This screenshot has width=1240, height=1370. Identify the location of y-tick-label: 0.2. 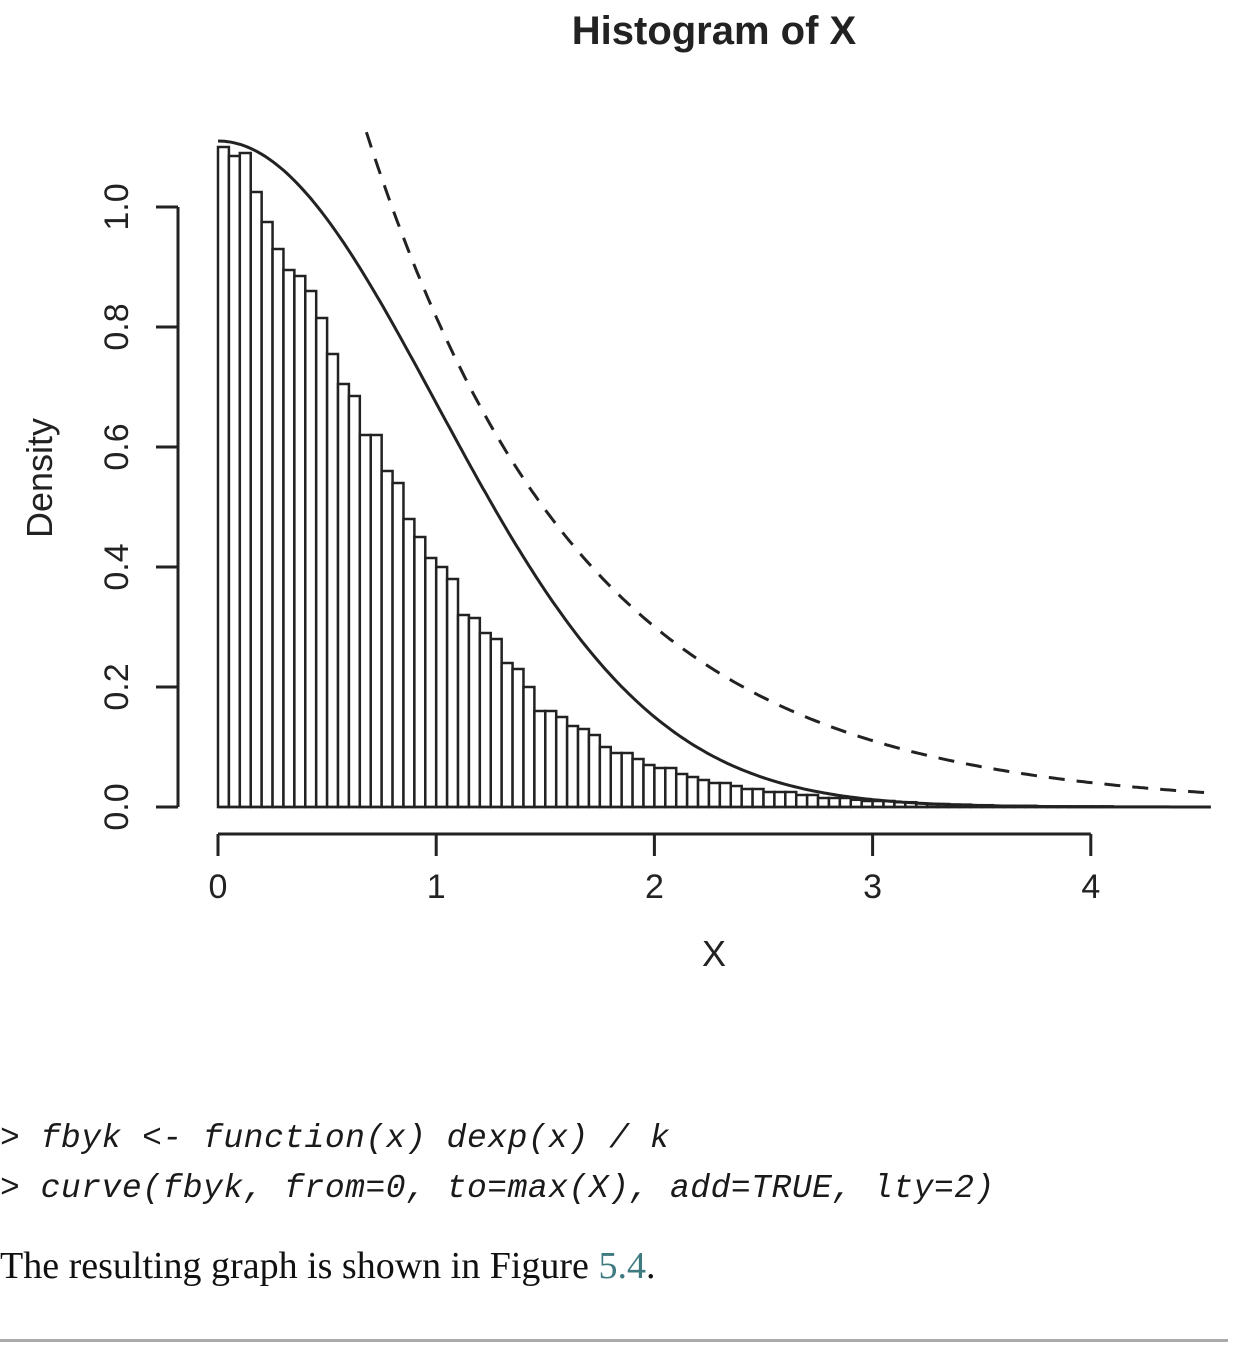
(117, 686).